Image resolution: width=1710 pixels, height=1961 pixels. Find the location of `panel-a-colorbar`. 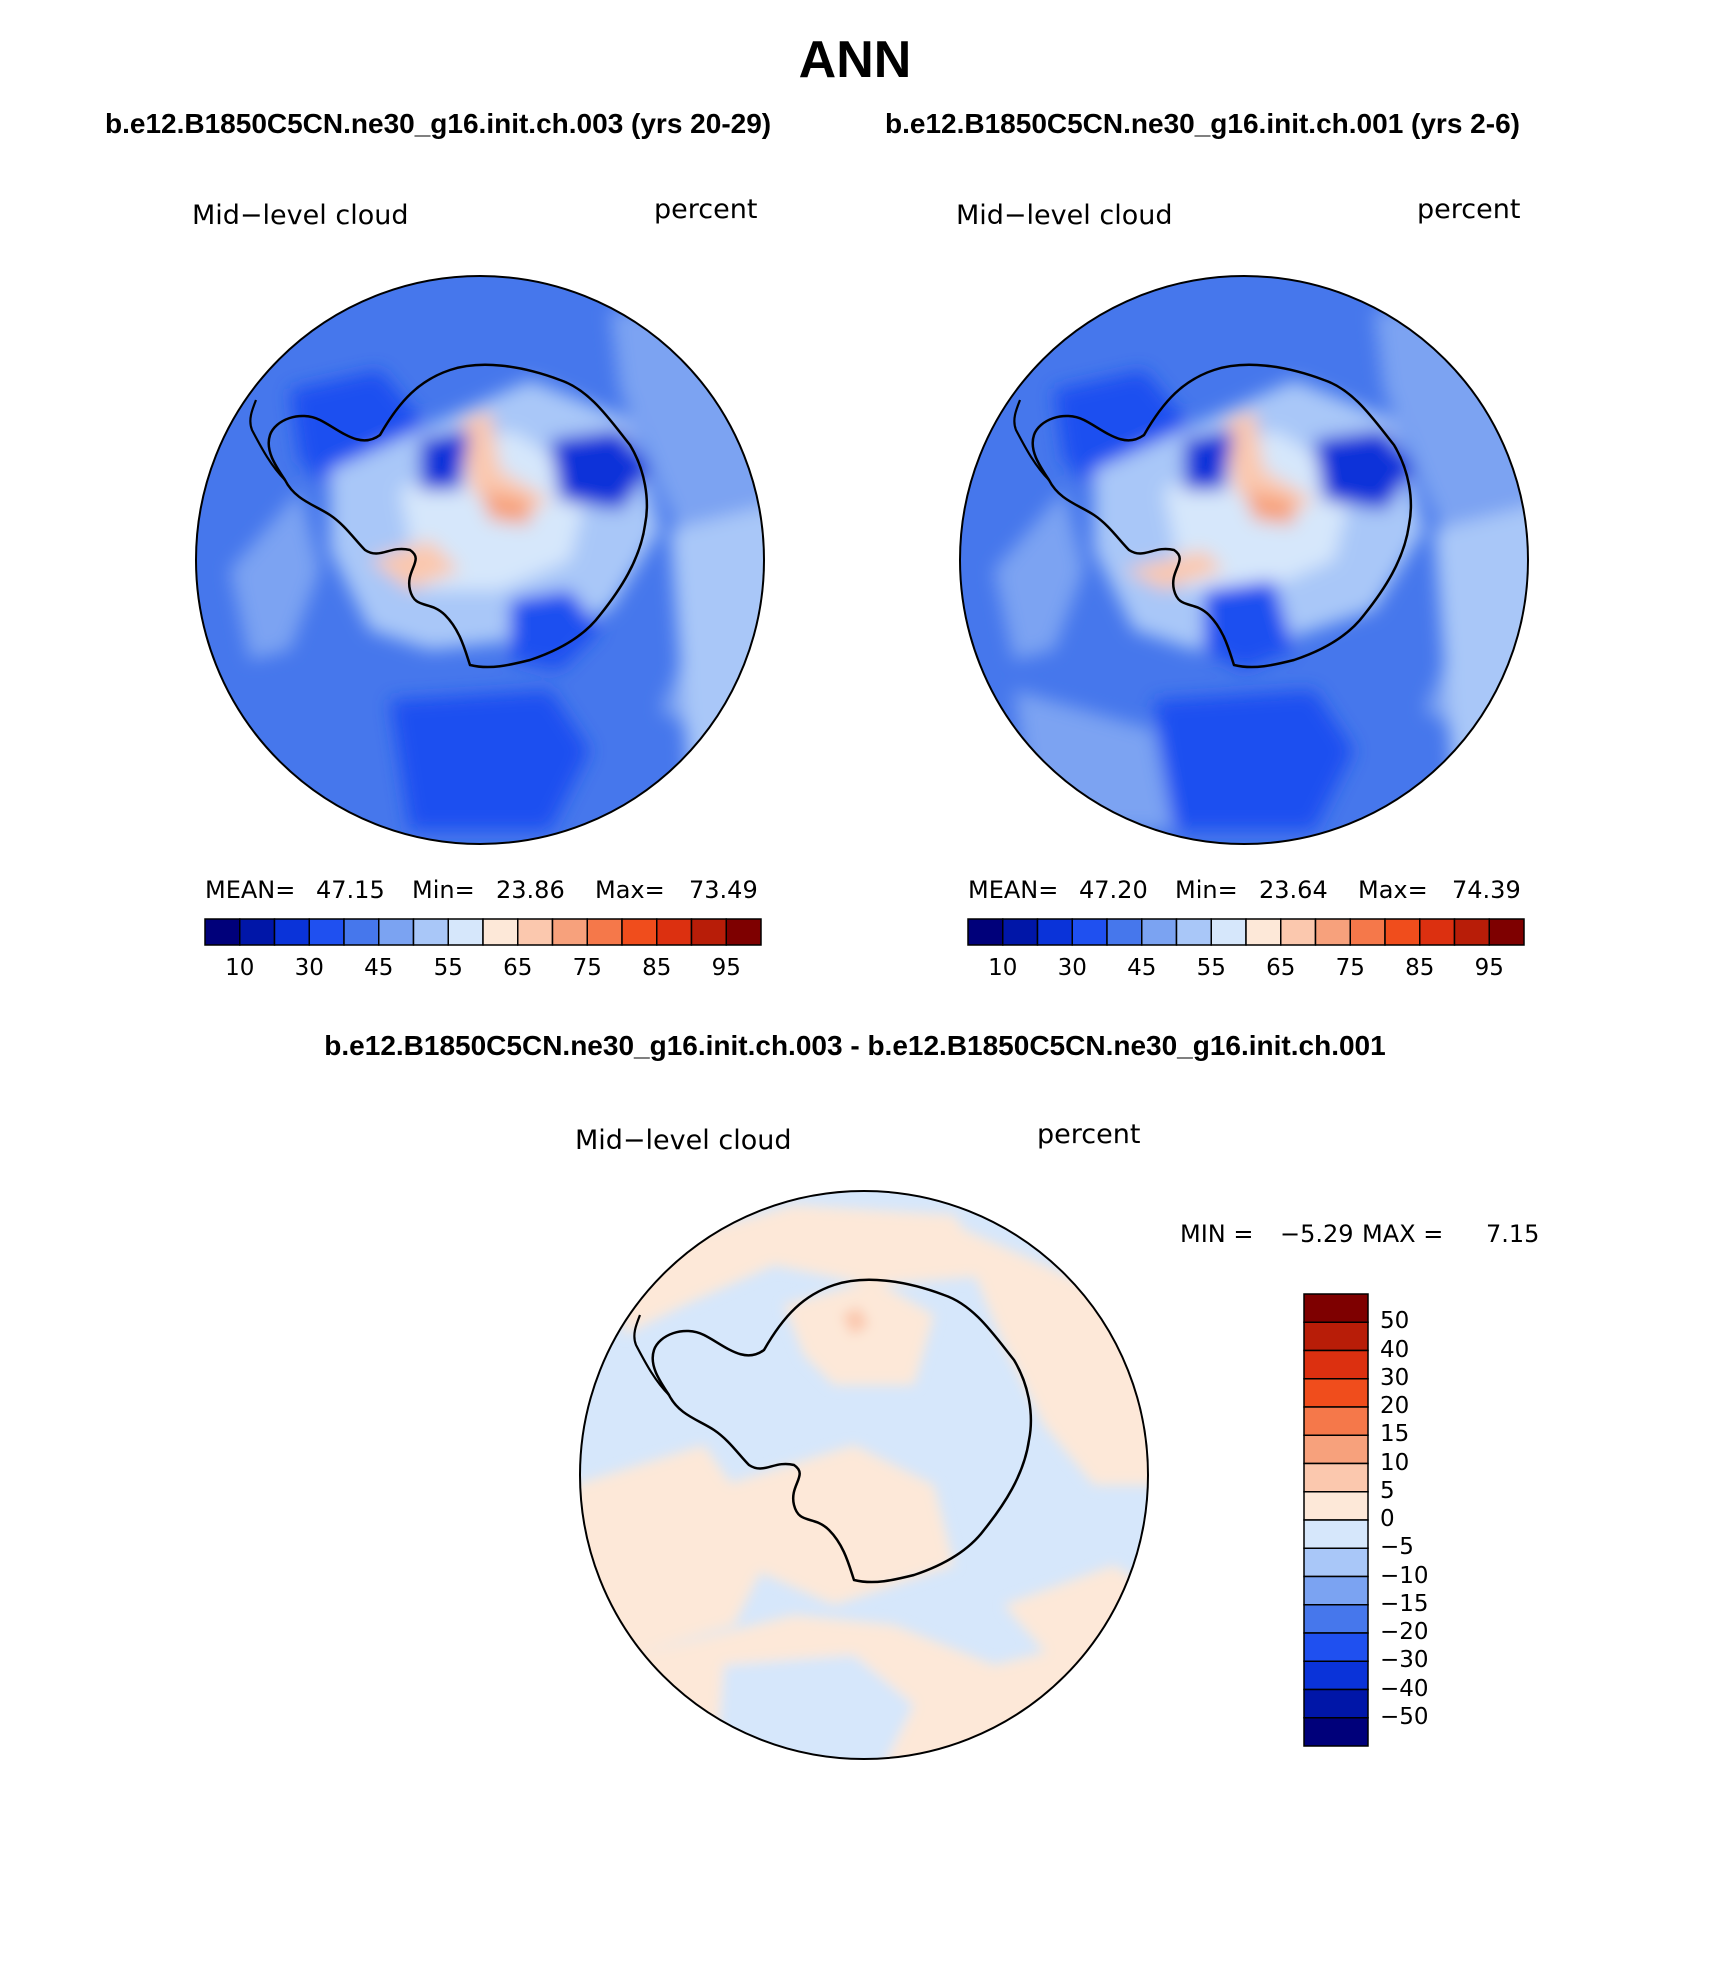

panel-a-colorbar is located at coordinates (483, 932).